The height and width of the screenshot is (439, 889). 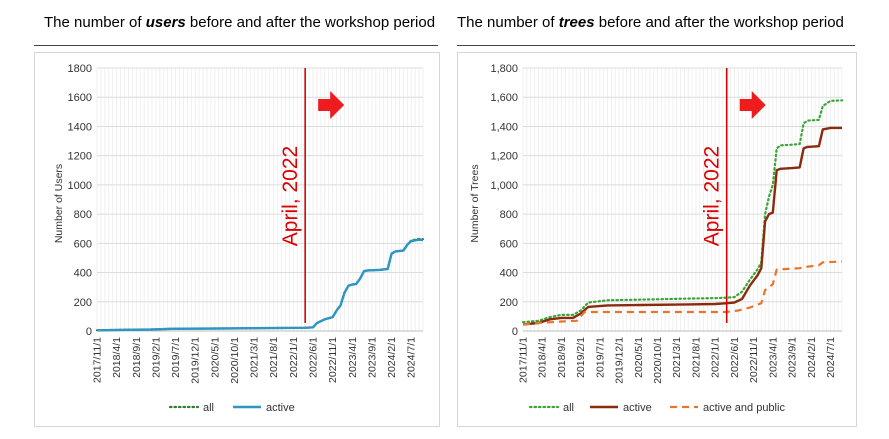 I want to click on users-xtick-label: 2024/2/1, so click(x=392, y=357).